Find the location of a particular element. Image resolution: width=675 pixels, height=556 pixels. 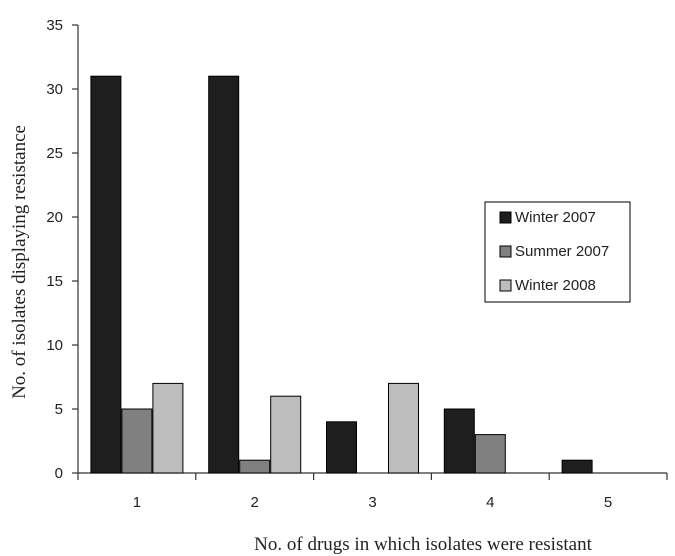

legend-swatch-winter-2007 is located at coordinates (505, 217).